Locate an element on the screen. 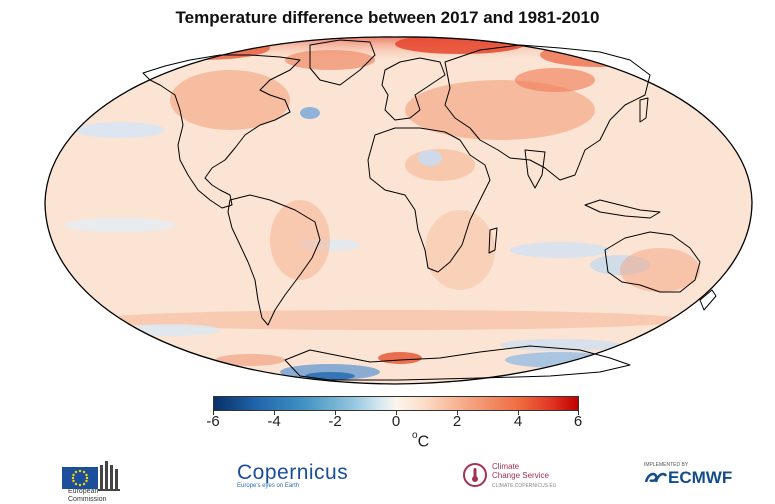 This screenshot has width=775, height=504. colorbar-unit: oC is located at coordinates (421, 440).